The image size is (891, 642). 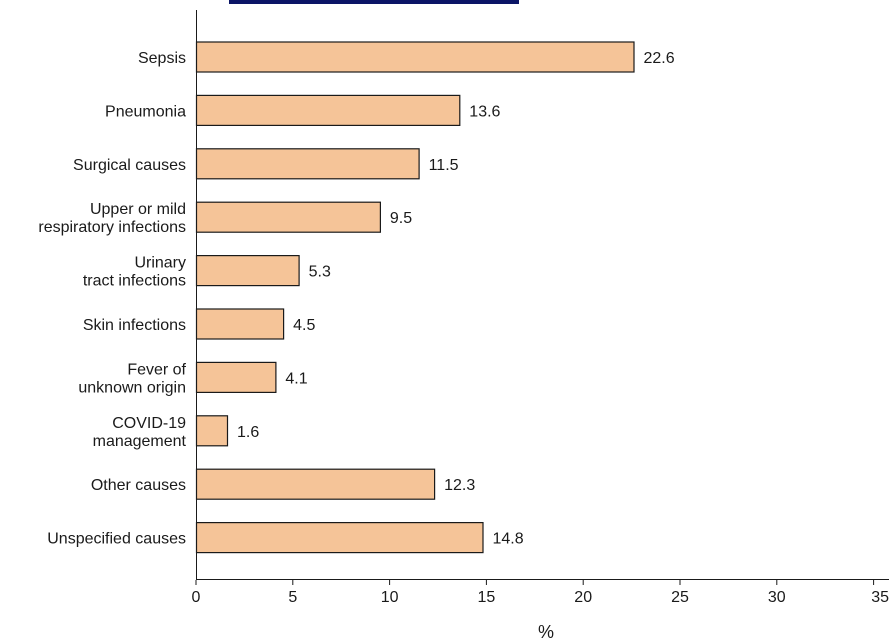 What do you see at coordinates (134, 272) in the screenshot?
I see `category-label: Urinary tract infections` at bounding box center [134, 272].